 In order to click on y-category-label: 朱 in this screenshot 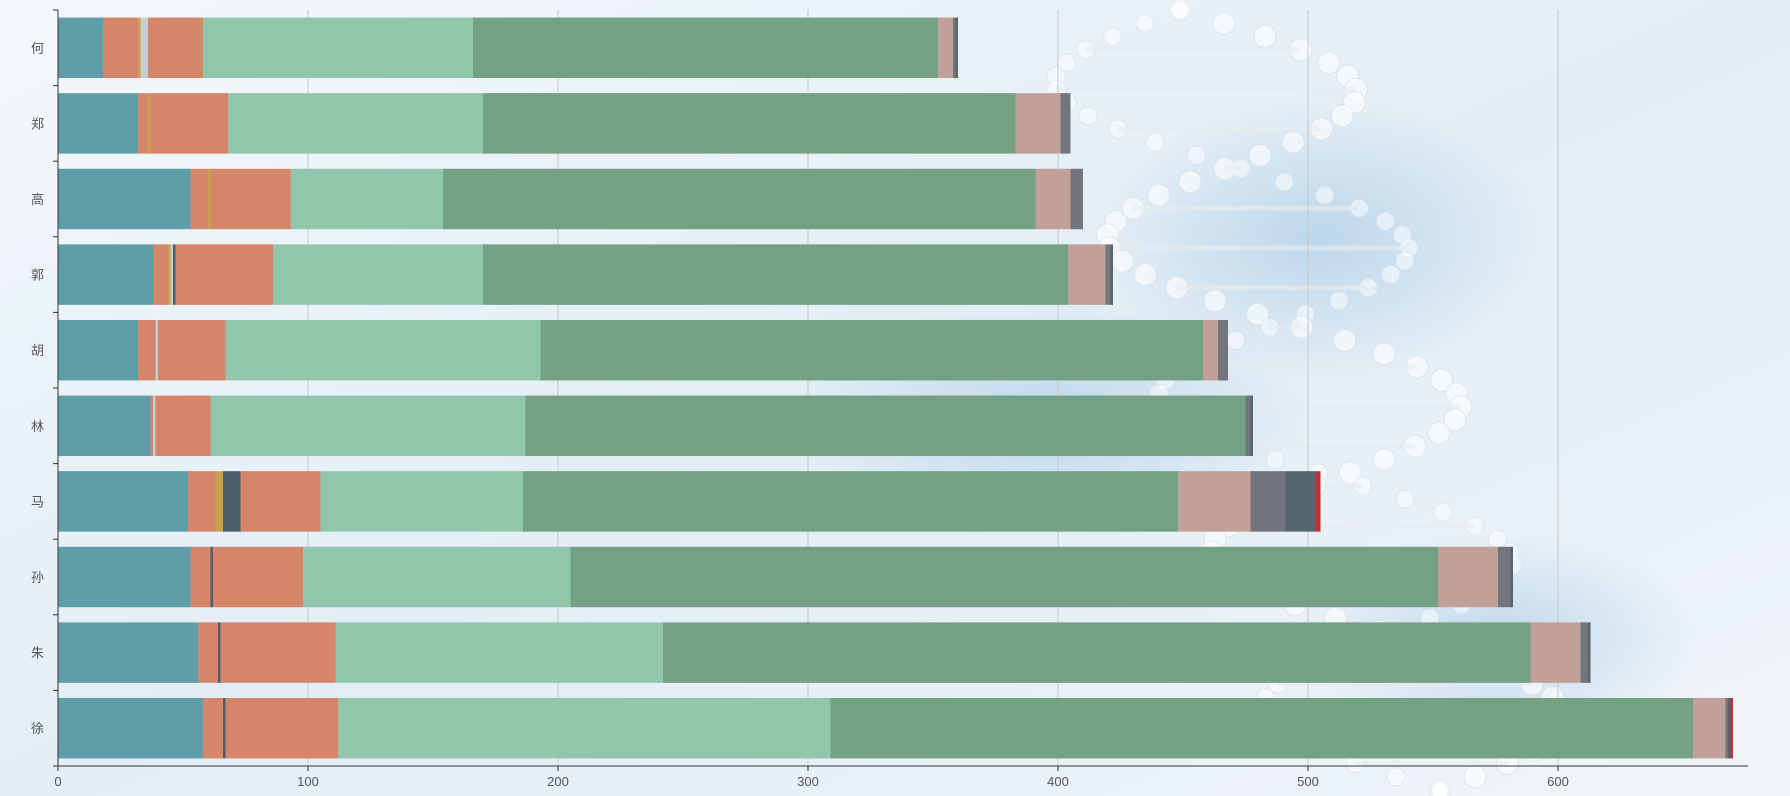, I will do `click(37, 654)`.